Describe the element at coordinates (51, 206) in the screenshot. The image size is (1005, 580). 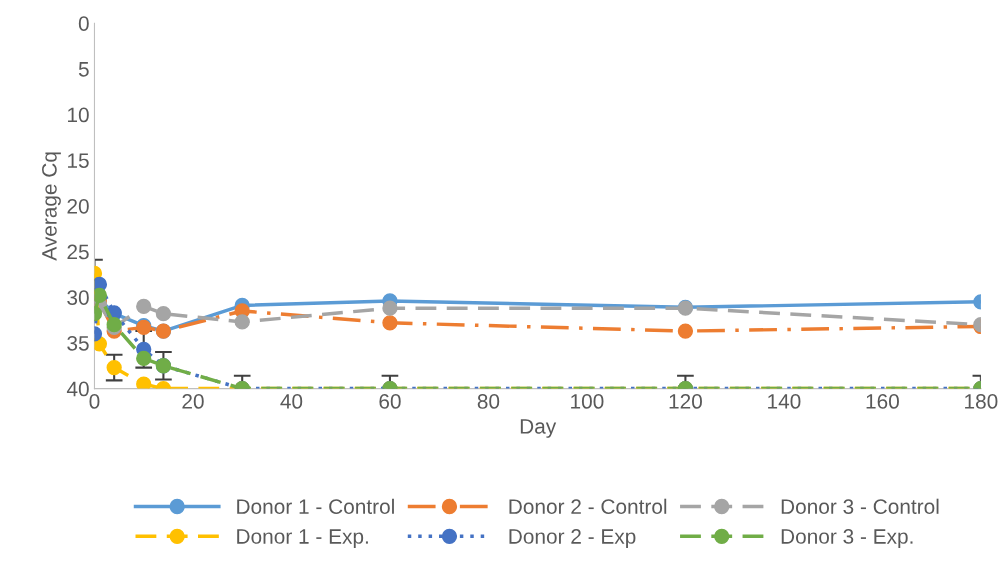
I see `y-axis-title: Average Cq` at that location.